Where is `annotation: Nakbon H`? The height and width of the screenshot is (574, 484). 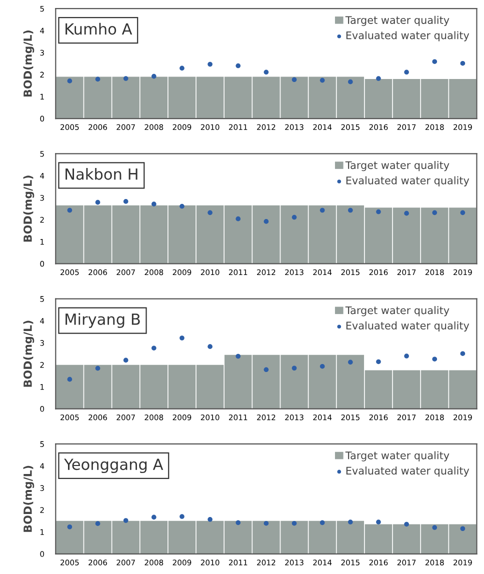 annotation: Nakbon H is located at coordinates (102, 174).